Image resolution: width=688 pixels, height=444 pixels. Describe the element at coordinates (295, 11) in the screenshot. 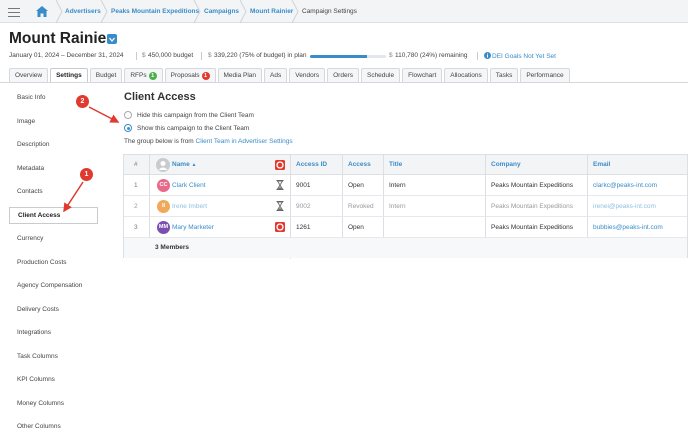

I see `breadcrumb-separator` at that location.